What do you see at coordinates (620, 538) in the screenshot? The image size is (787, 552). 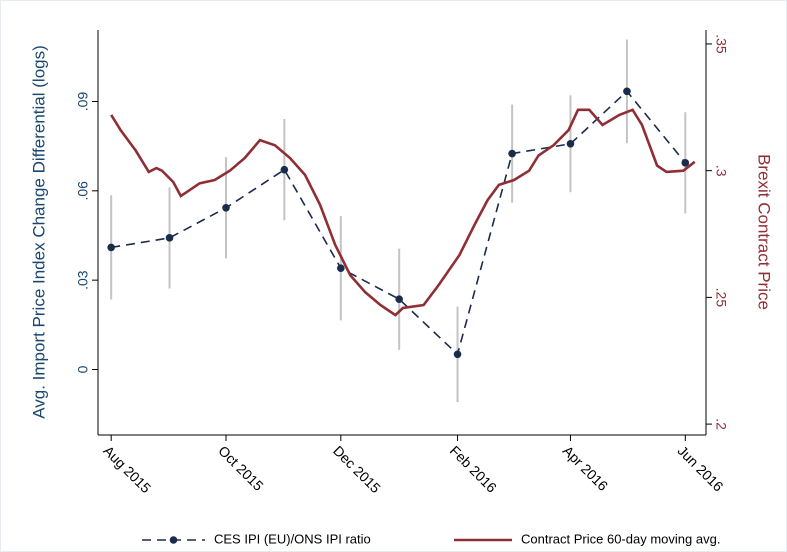 I see `legend-label: Contract Price 60-day moving avg.` at bounding box center [620, 538].